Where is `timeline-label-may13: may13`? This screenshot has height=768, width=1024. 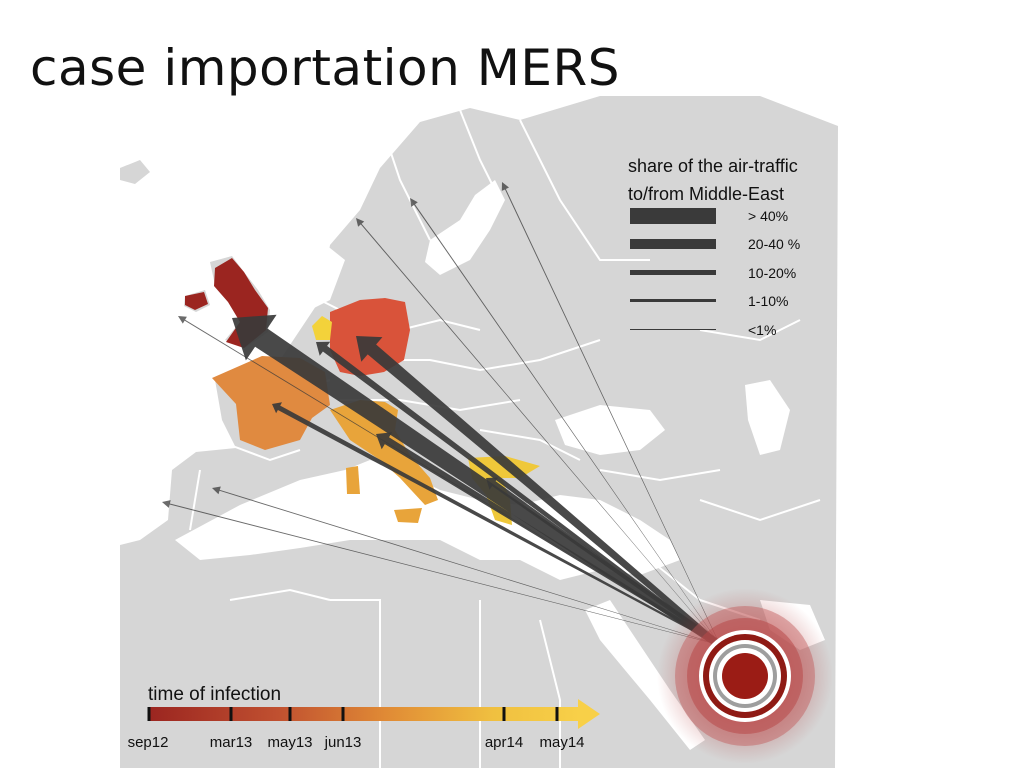
timeline-label-may13: may13 is located at coordinates (289, 742).